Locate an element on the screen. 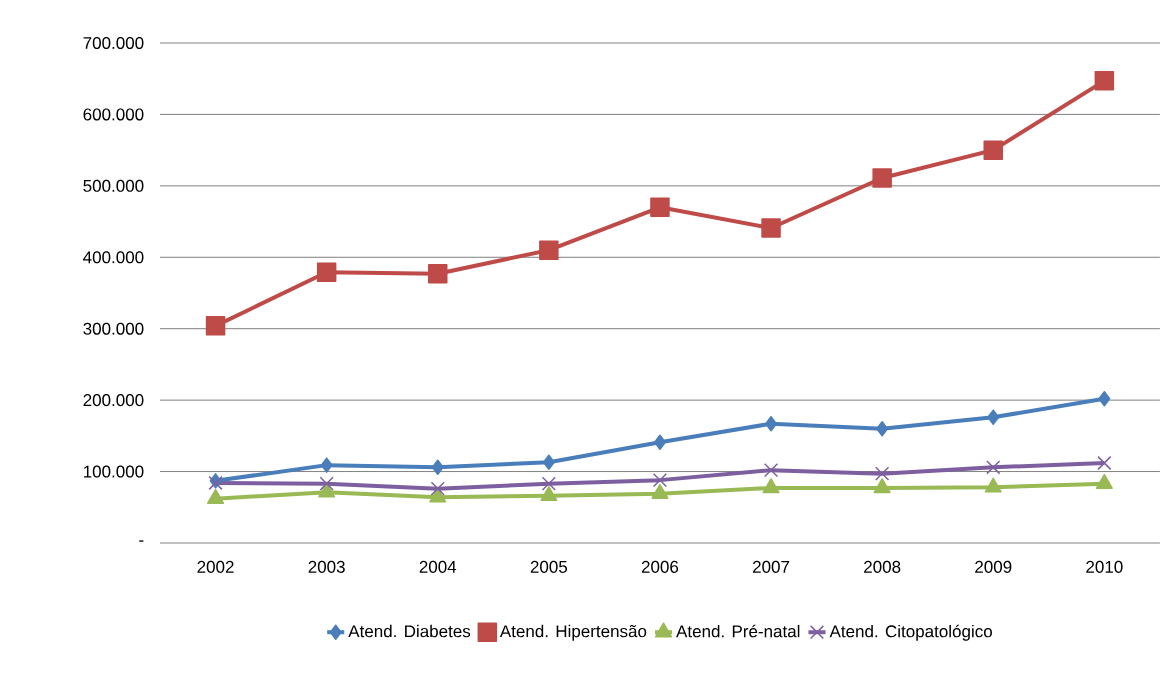  y-tick-label: 700.000 is located at coordinates (113, 43).